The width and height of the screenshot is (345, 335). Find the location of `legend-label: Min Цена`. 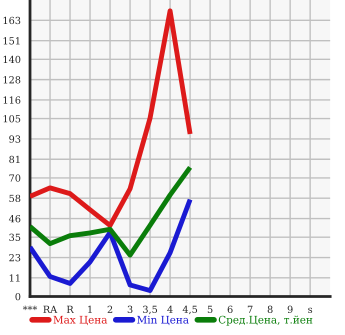

legend-label: Min Цена is located at coordinates (163, 321).